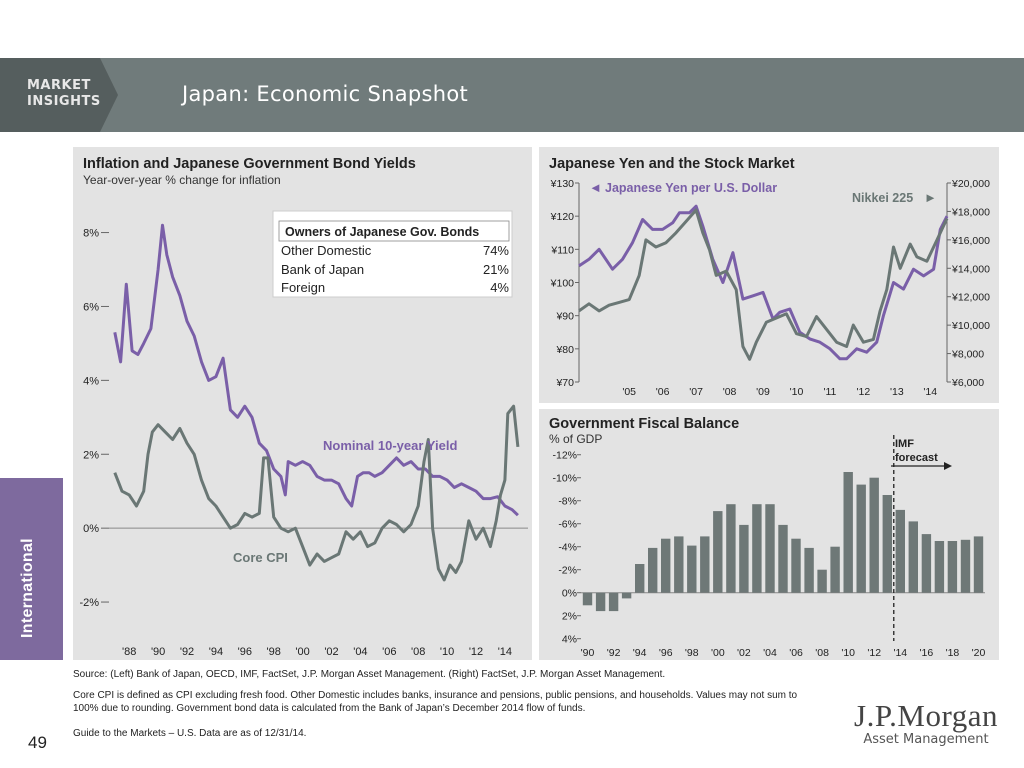 The height and width of the screenshot is (768, 1024). What do you see at coordinates (953, 653) in the screenshot?
I see `x-tick-label: '18` at bounding box center [953, 653].